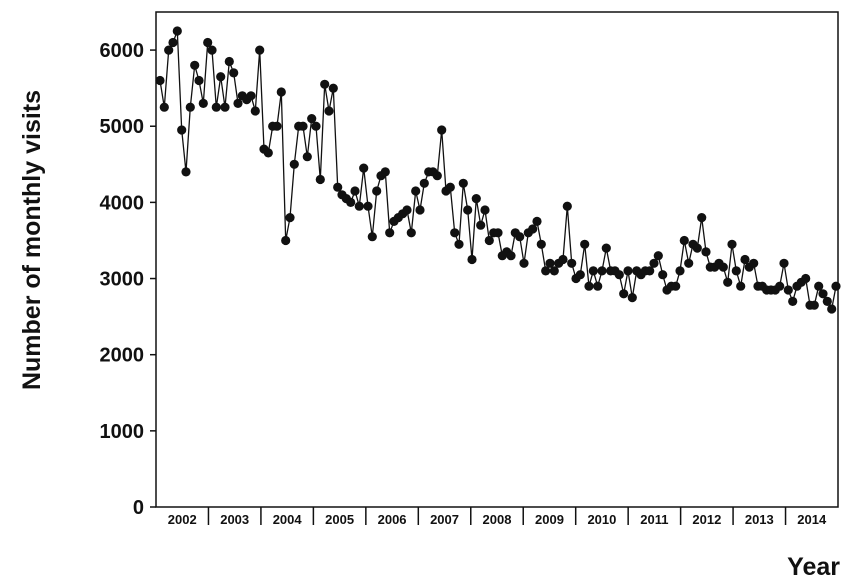 The width and height of the screenshot is (843, 579). What do you see at coordinates (122, 356) in the screenshot?
I see `y-tick-label: 2000` at bounding box center [122, 356].